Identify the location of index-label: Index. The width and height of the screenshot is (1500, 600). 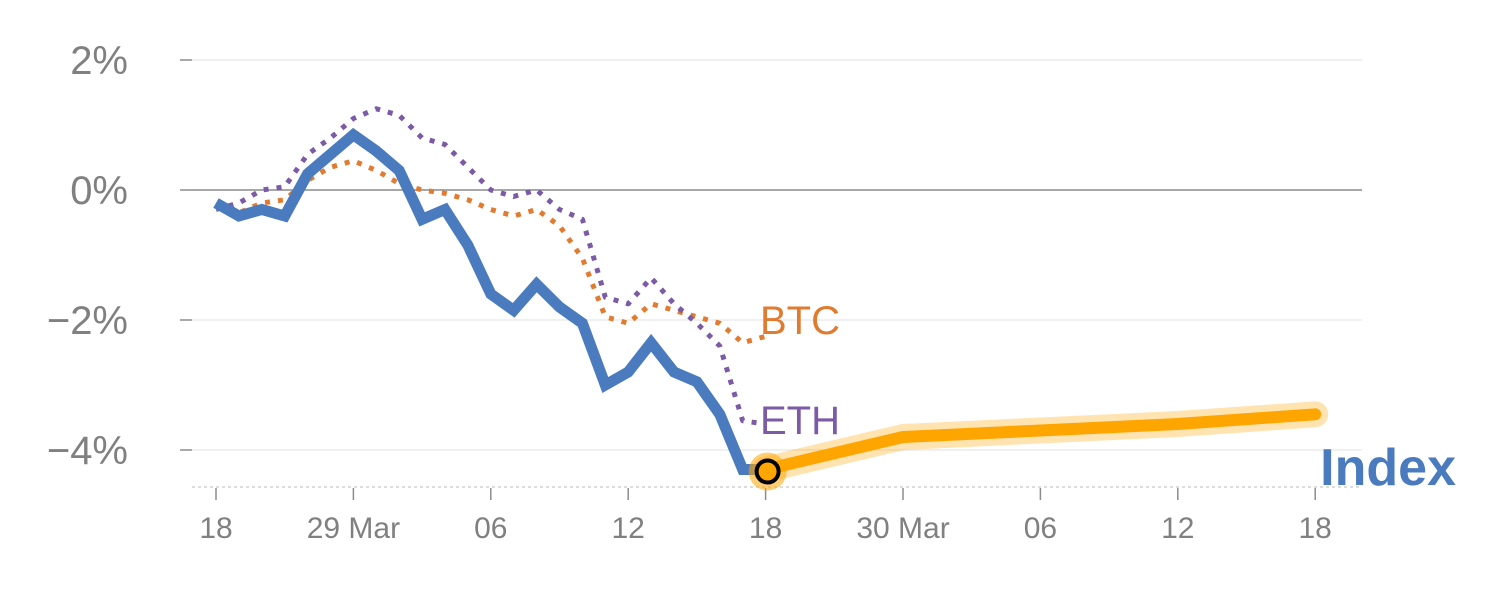
(1388, 468).